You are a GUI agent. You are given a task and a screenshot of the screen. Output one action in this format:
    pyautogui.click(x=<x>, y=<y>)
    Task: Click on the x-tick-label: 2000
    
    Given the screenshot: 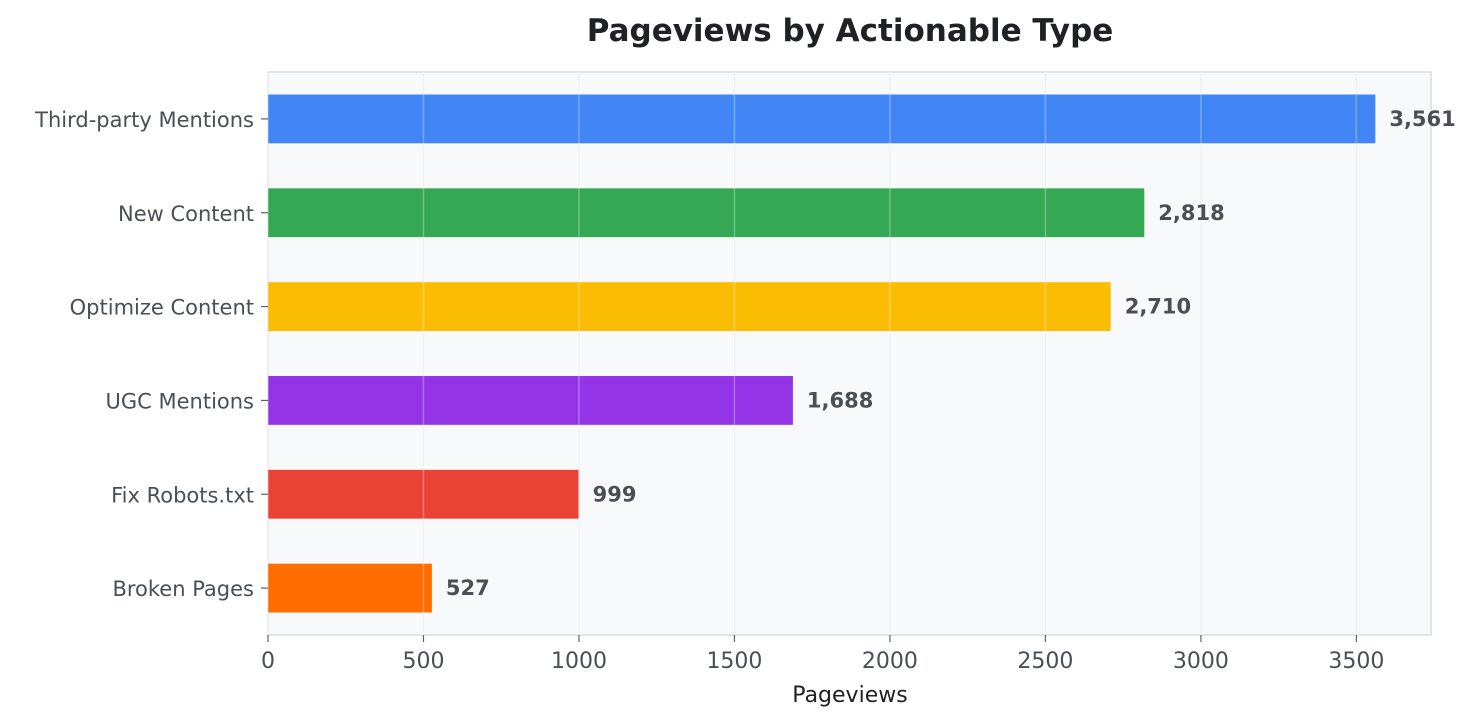 What is the action you would take?
    pyautogui.click(x=890, y=661)
    